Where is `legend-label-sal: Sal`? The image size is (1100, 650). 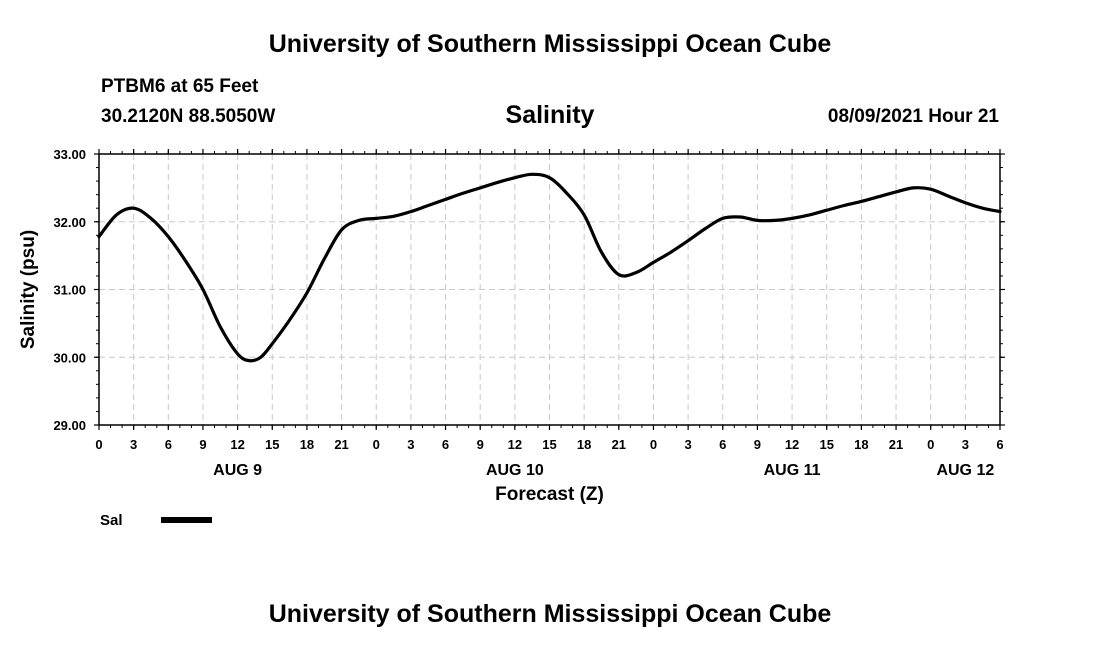
legend-label-sal: Sal is located at coordinates (111, 520).